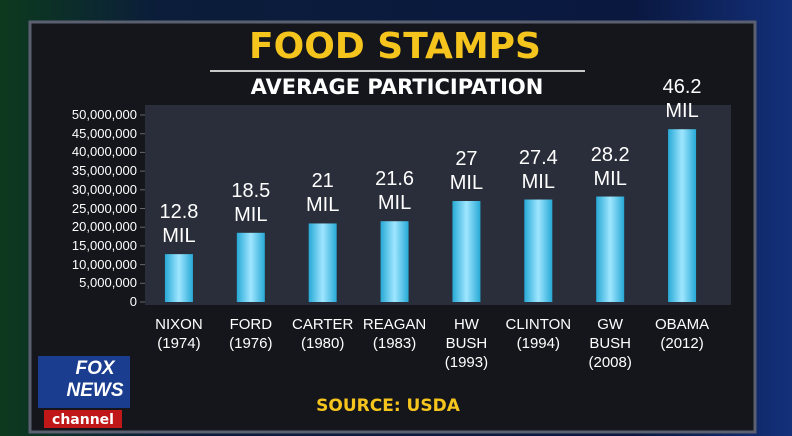 Image resolution: width=792 pixels, height=436 pixels. I want to click on logo-box, so click(84, 382).